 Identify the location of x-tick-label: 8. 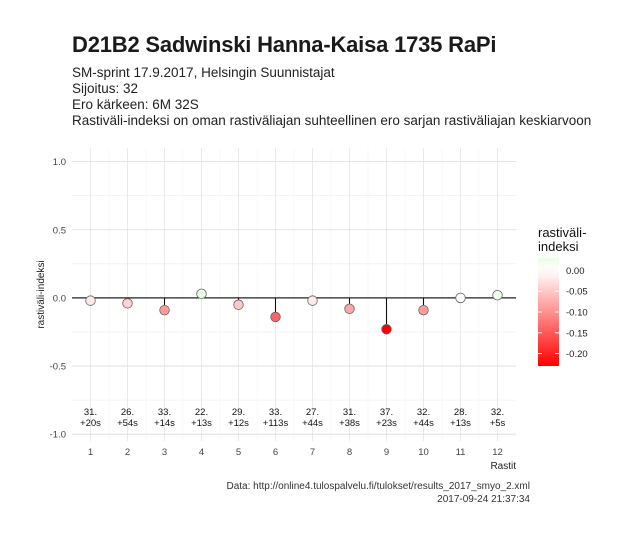
(349, 452).